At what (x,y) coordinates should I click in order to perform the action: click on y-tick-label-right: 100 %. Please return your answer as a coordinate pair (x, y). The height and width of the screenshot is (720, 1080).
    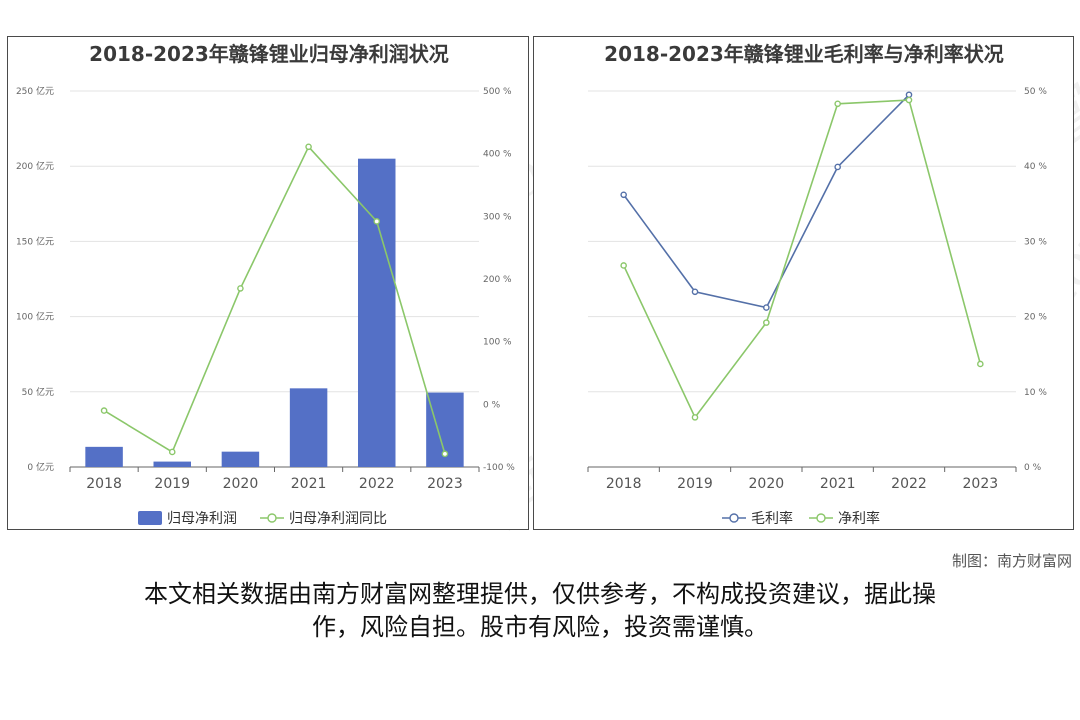
    Looking at the image, I should click on (497, 343).